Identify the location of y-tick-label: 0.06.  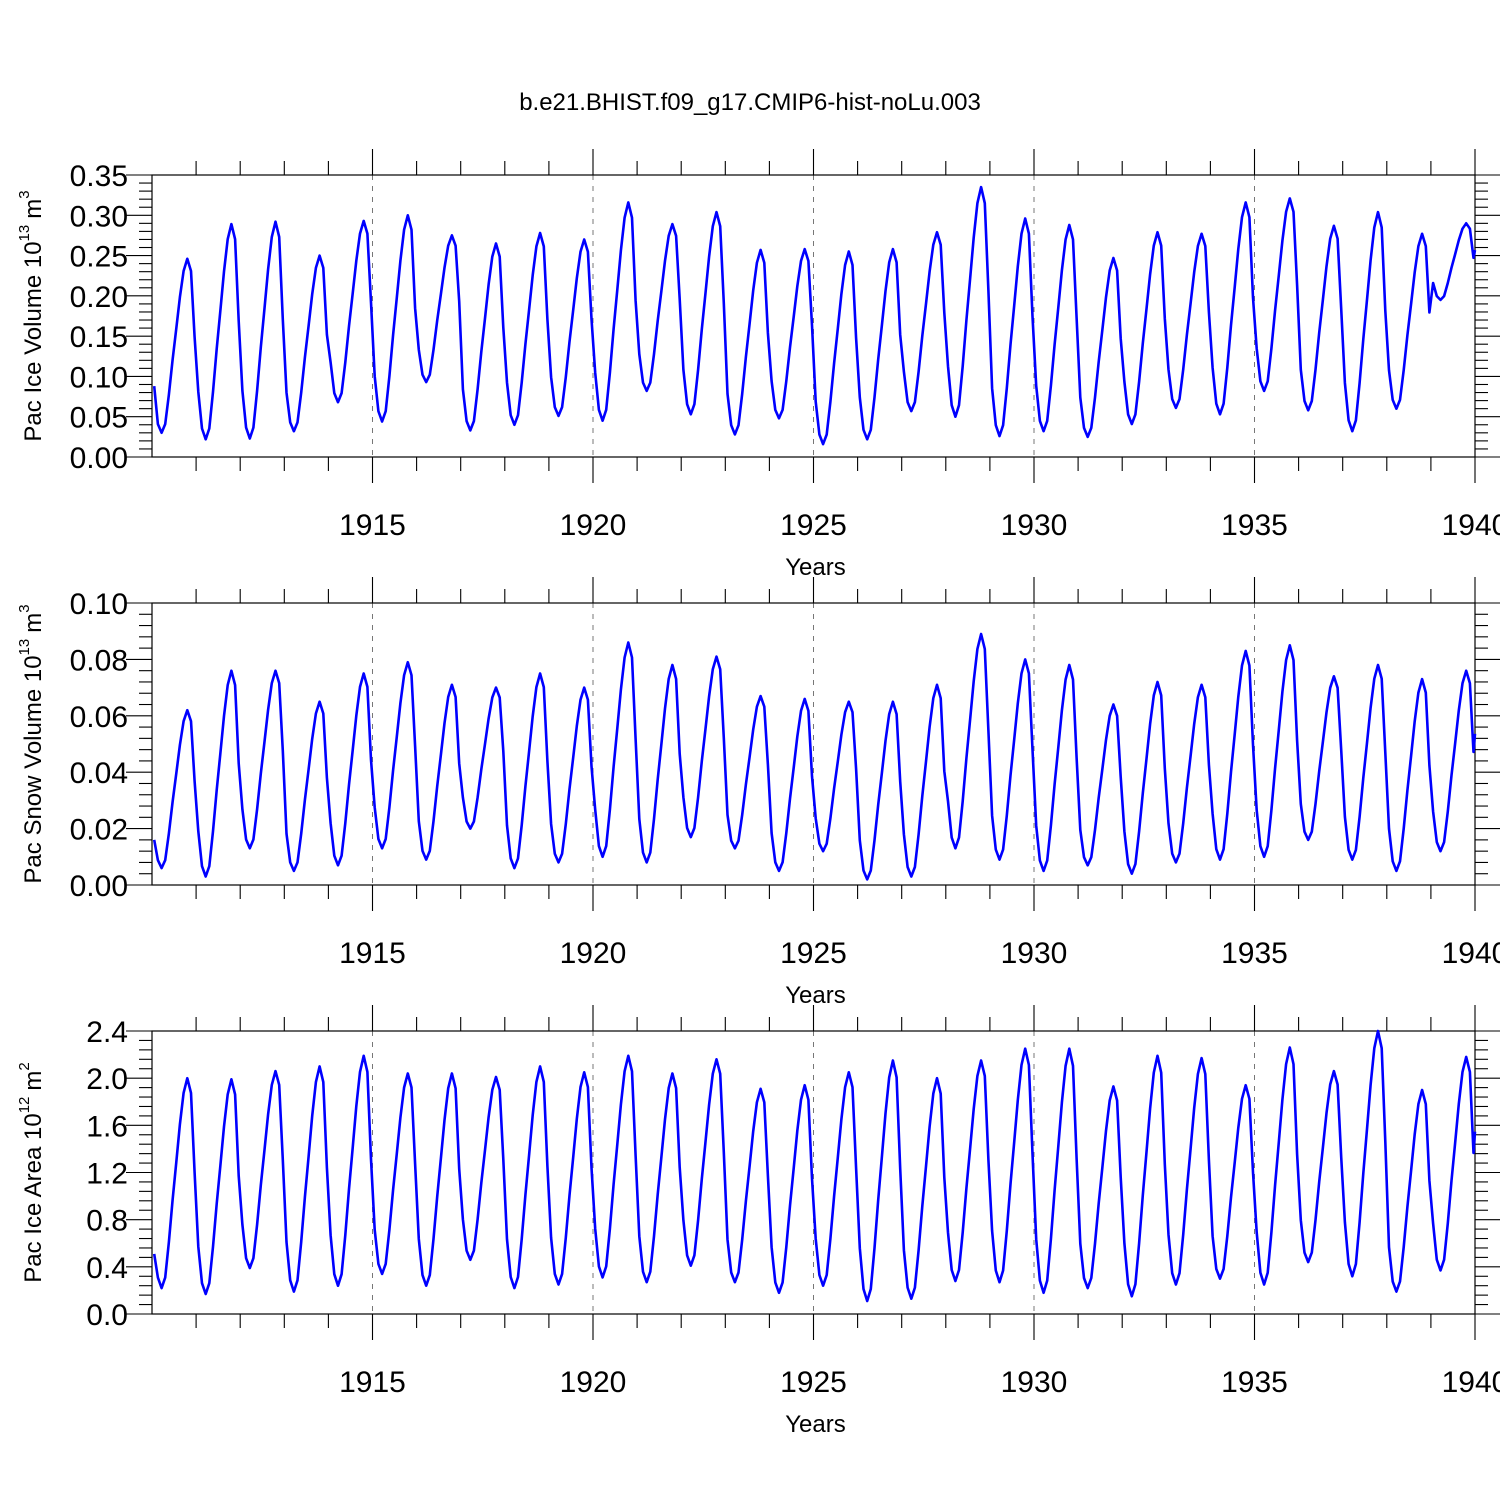
(99, 717).